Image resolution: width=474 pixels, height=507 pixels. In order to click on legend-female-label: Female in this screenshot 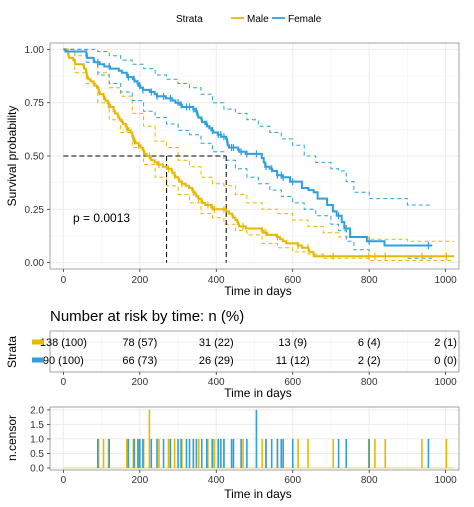, I will do `click(305, 19)`.